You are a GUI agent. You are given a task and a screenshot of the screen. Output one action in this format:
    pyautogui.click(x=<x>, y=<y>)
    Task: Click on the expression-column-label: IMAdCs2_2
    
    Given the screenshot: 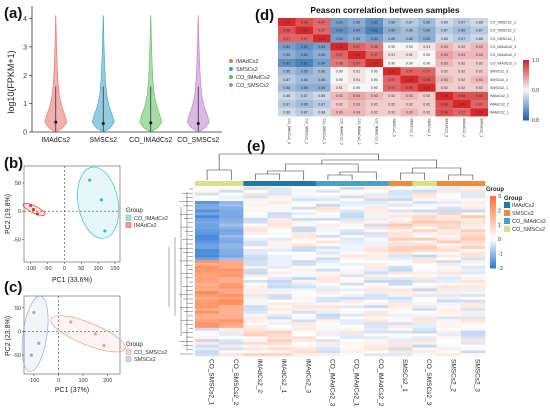 What is the action you would take?
    pyautogui.click(x=259, y=376)
    